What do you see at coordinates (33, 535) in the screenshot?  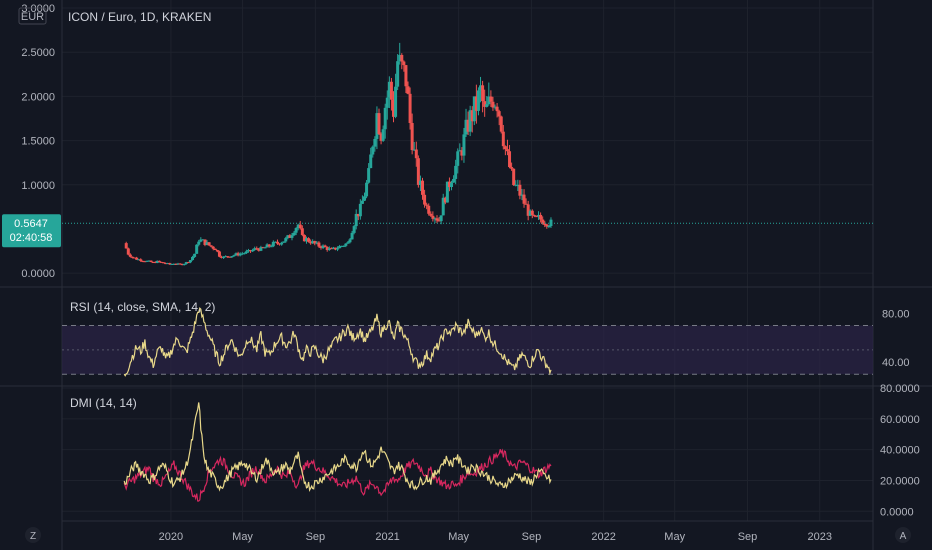 I see `zoom-reset-button` at bounding box center [33, 535].